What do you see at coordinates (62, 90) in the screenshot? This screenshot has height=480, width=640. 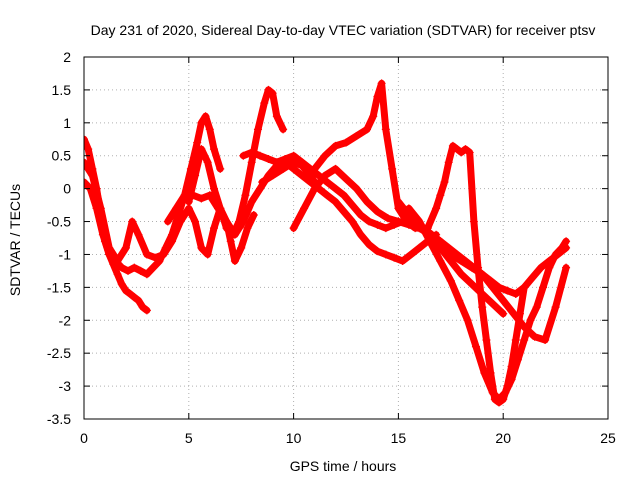 I see `y-tick-label: 1.5` at bounding box center [62, 90].